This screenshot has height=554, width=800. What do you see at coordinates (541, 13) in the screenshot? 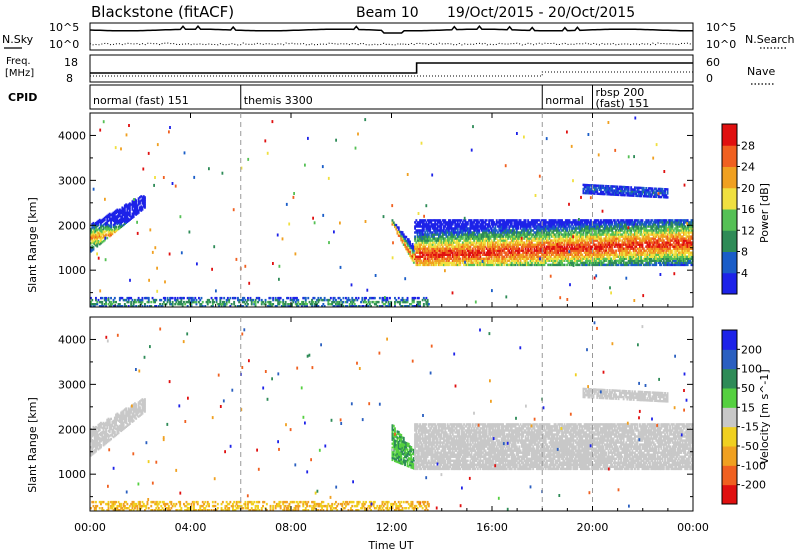
I see `date-range: 19/Oct/2015 - 20/Oct/2015` at bounding box center [541, 13].